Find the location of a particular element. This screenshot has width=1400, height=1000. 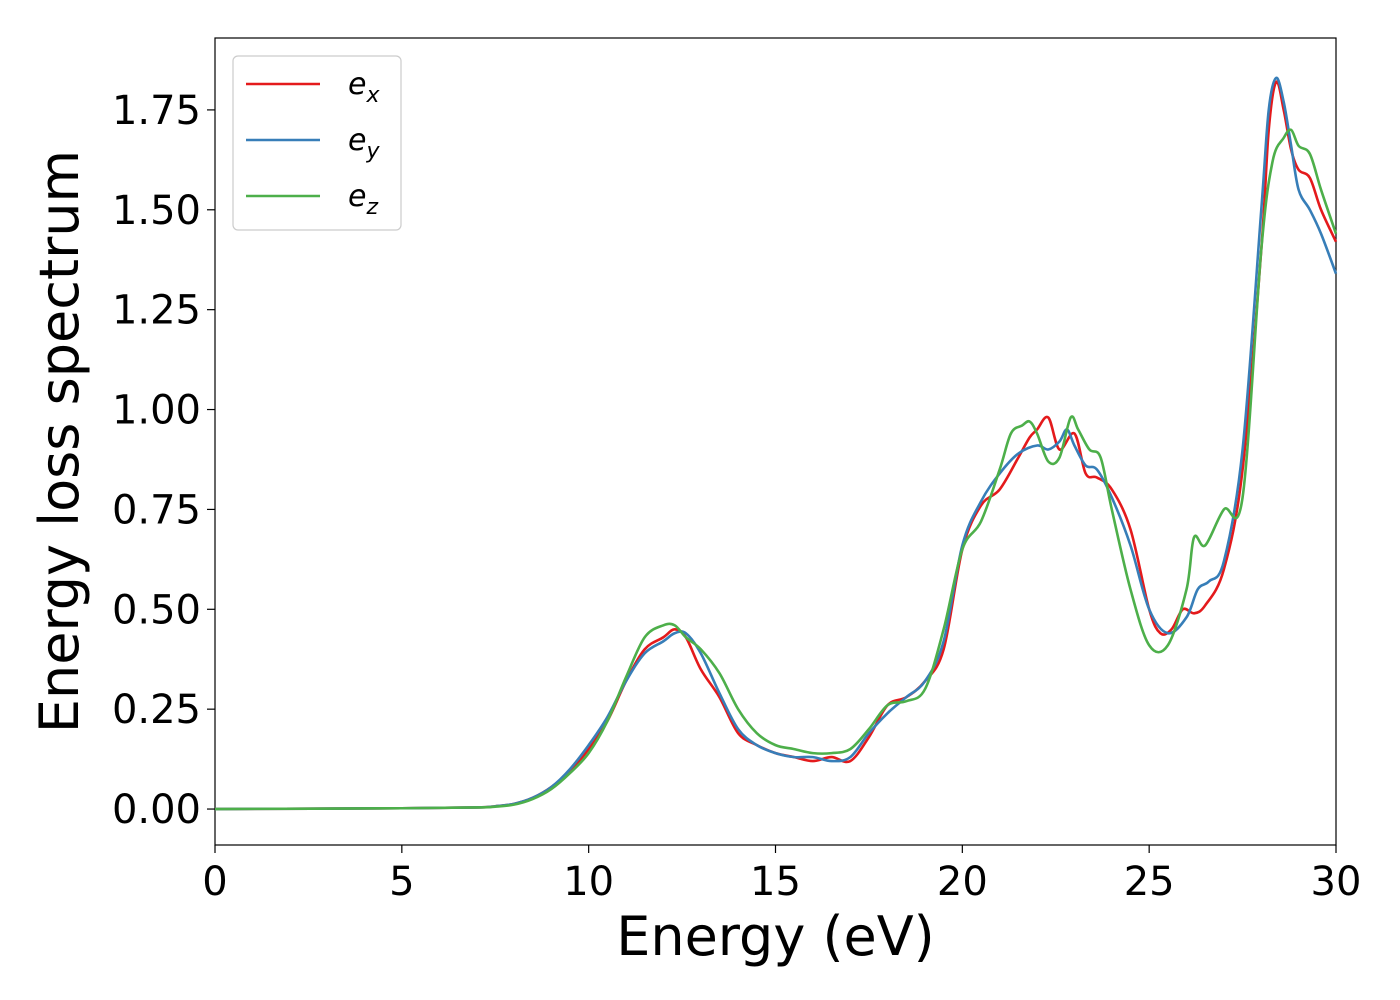

x-tick-label: 10 is located at coordinates (588, 882).